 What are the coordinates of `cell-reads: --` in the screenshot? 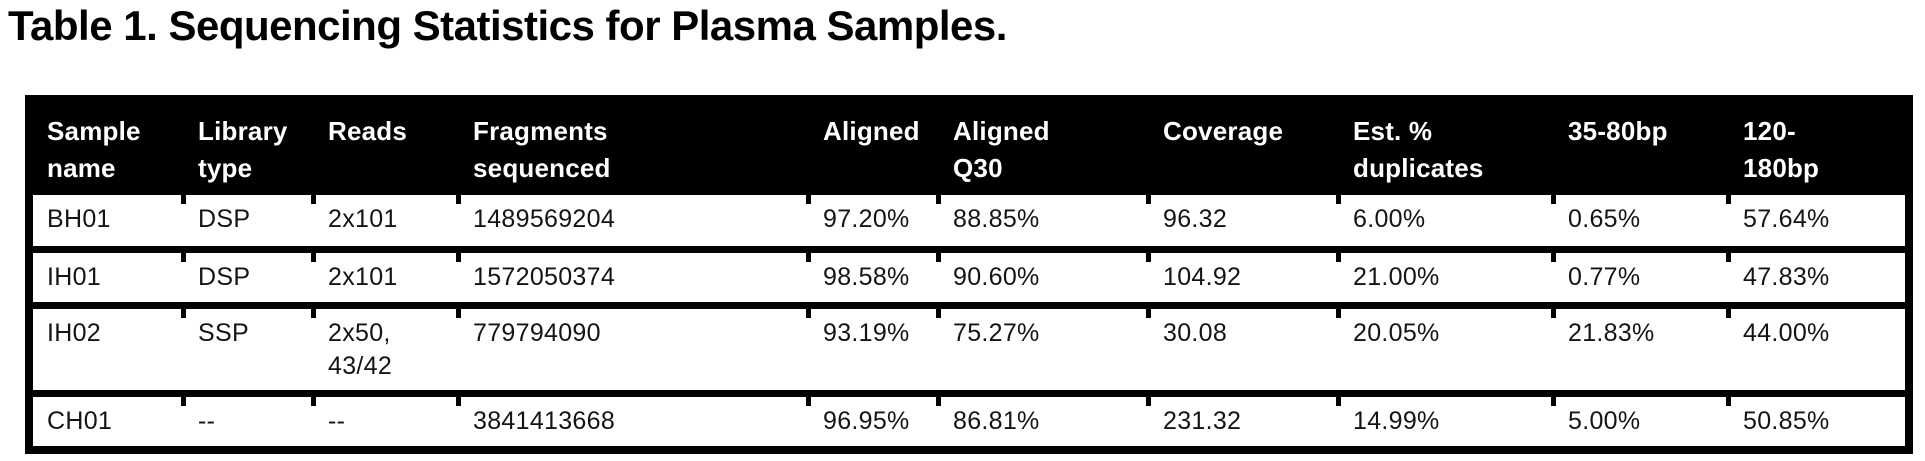 It's located at (385, 421).